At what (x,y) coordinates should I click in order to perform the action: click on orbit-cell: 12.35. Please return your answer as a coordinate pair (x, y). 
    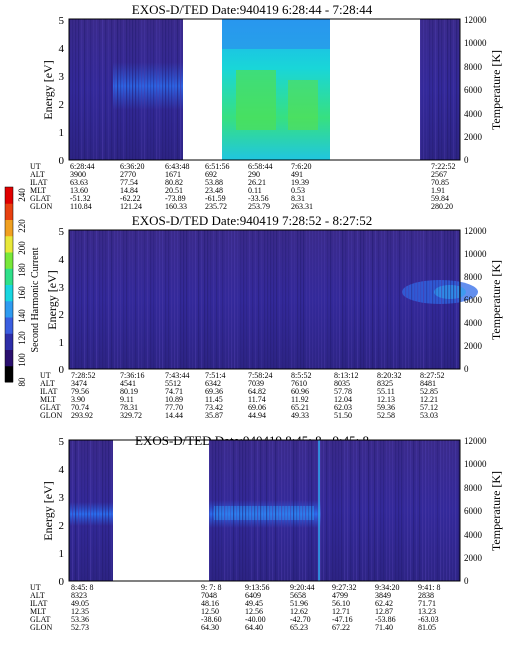
    Looking at the image, I should click on (80, 611).